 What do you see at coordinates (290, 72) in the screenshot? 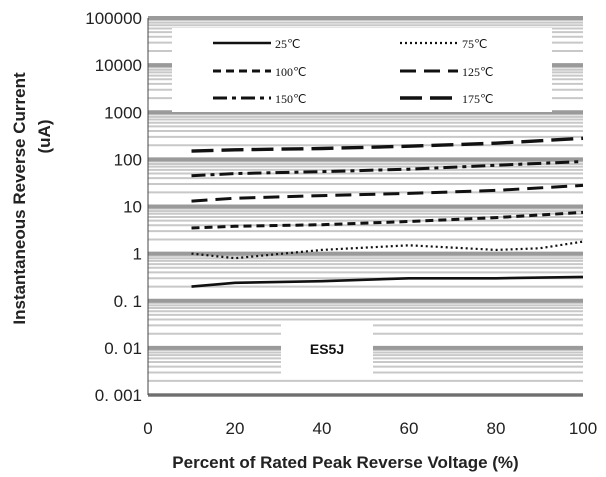
I see `legend-label-2: 100℃` at bounding box center [290, 72].